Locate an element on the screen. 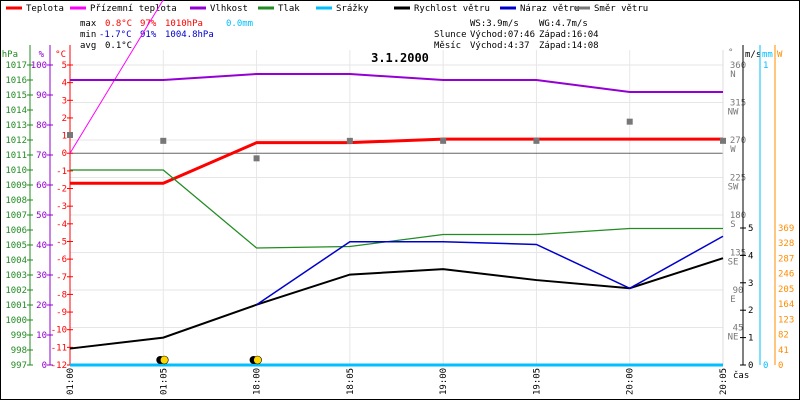  x-tick-label: 19:00 is located at coordinates (444, 381).